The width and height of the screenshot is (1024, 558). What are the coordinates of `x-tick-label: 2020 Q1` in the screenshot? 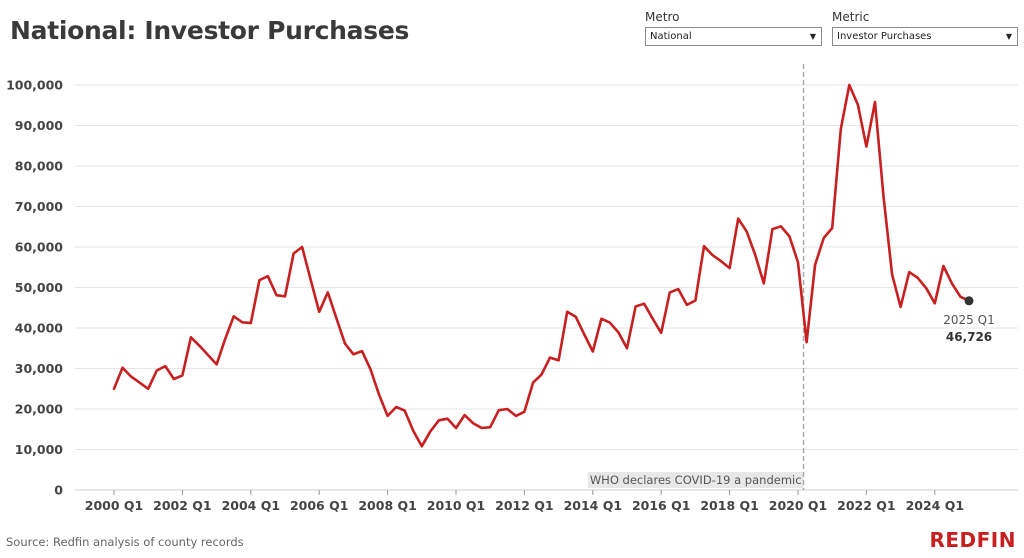 It's located at (798, 505).